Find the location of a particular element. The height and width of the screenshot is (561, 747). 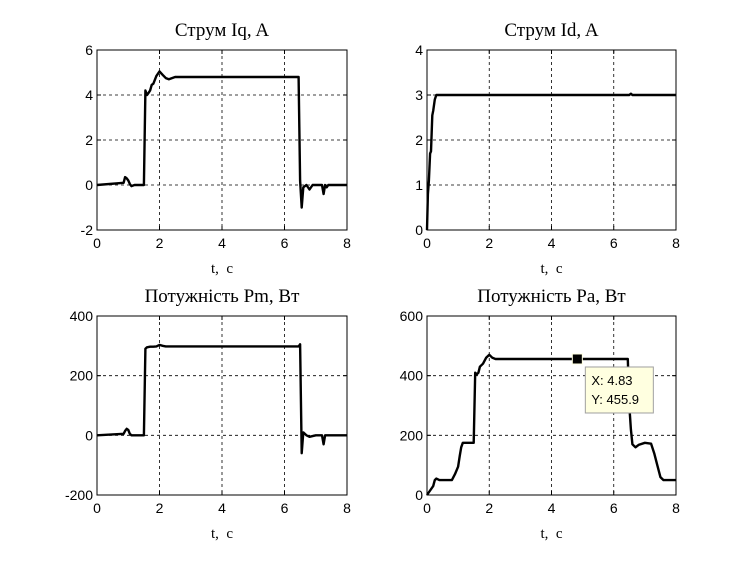

y-tick-label: 3 is located at coordinates (419, 95).